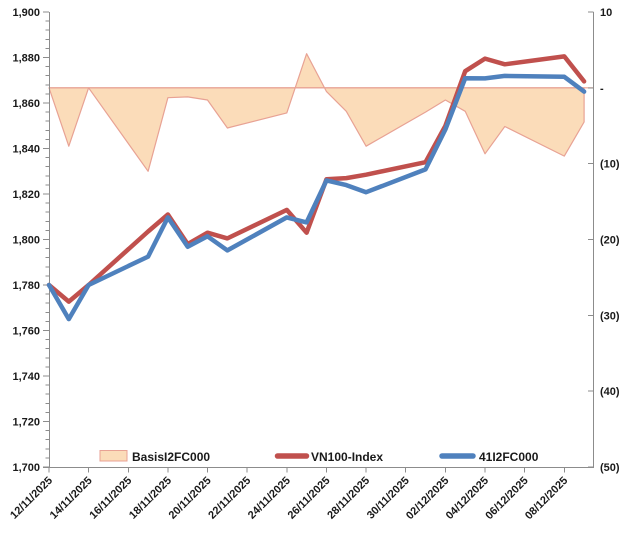  What do you see at coordinates (610, 241) in the screenshot?
I see `right-axis-tick-label: (20)` at bounding box center [610, 241].